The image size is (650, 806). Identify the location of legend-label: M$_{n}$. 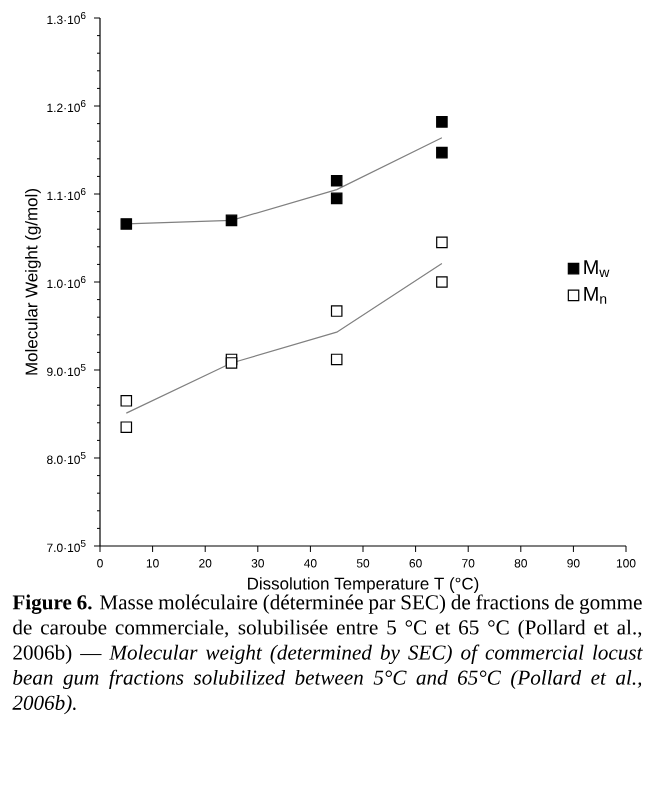
(595, 295).